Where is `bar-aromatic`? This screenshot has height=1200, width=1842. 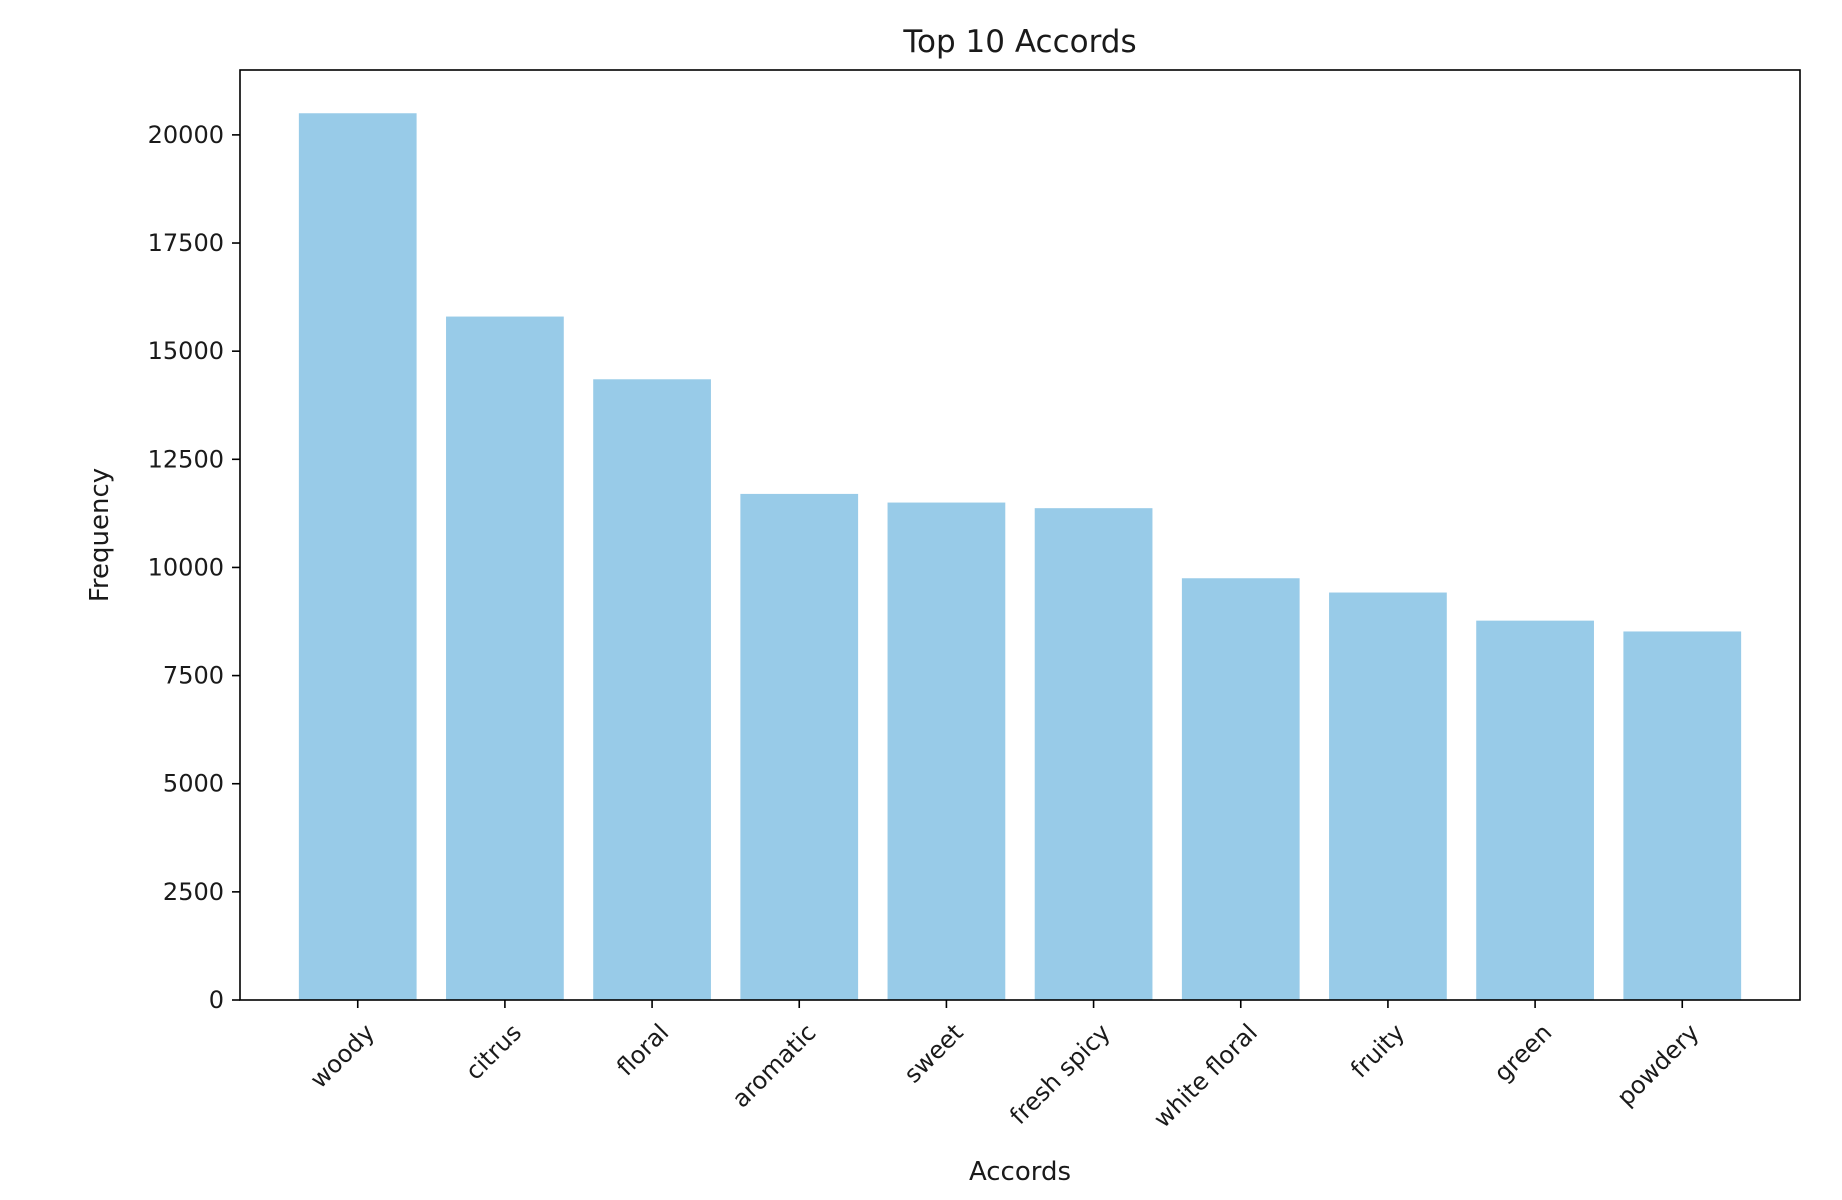 bar-aromatic is located at coordinates (799, 746).